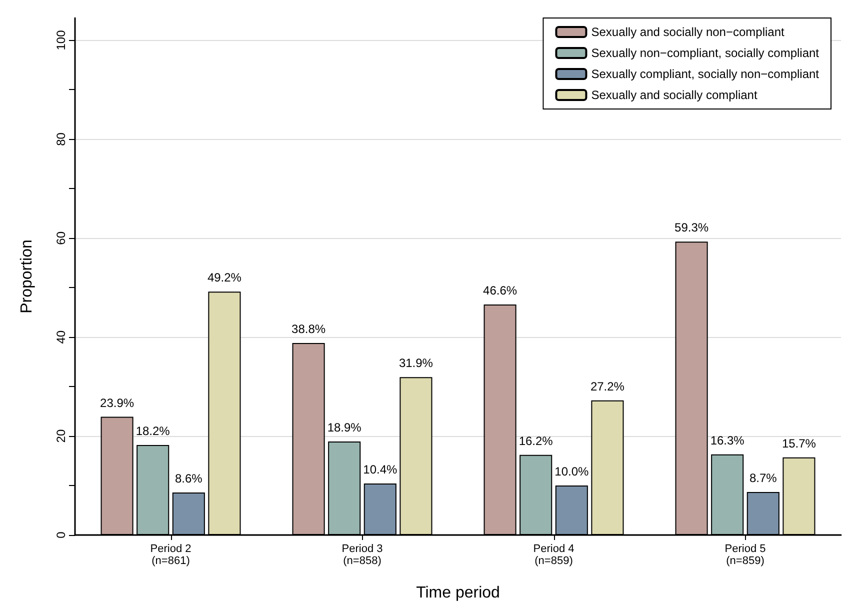 The height and width of the screenshot is (614, 851). I want to click on data-label: 10.4%, so click(380, 469).